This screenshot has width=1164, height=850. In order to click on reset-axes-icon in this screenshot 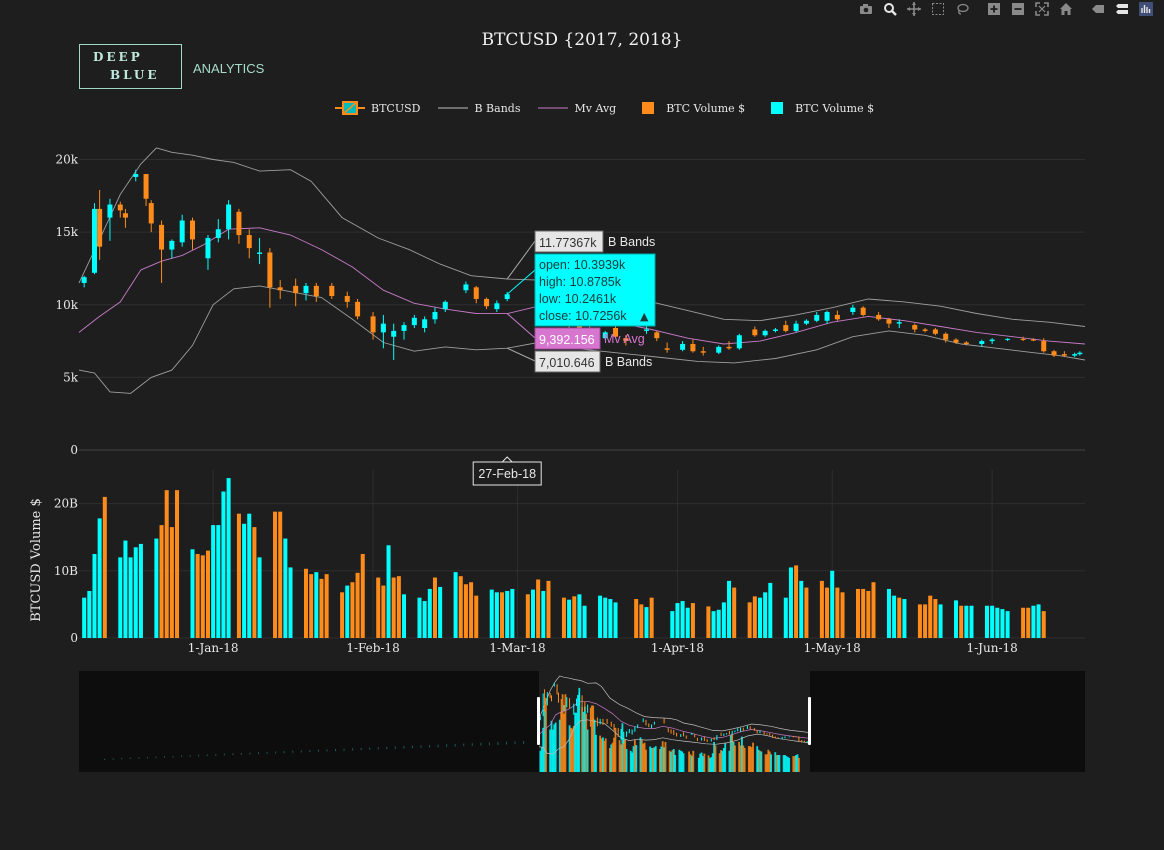, I will do `click(1066, 9)`.